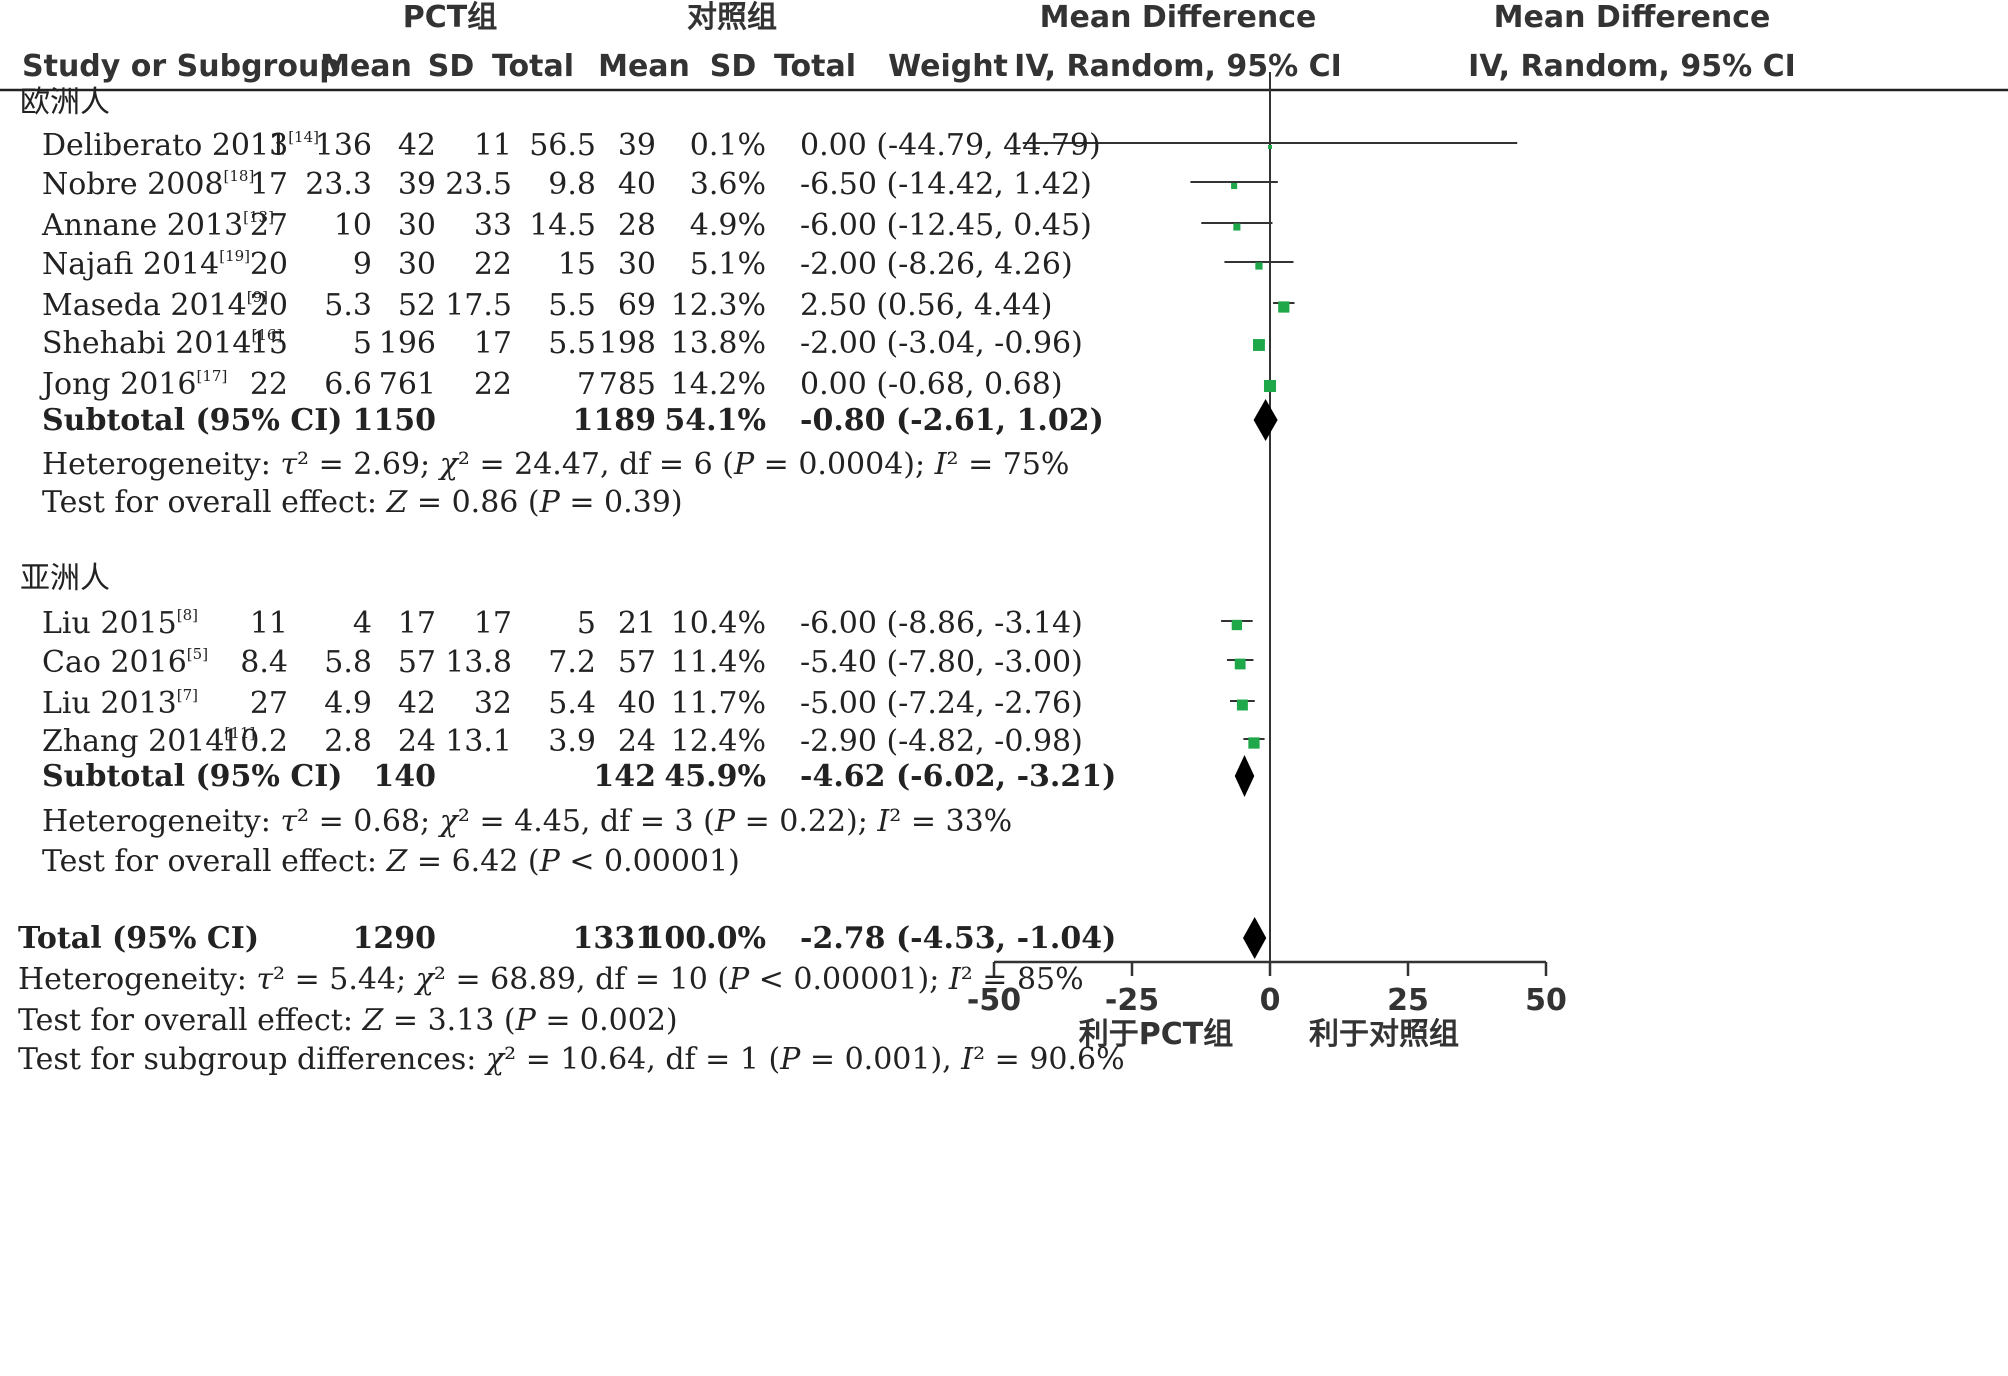  I want to click on subtotal-diamond-asia, so click(1244, 776).